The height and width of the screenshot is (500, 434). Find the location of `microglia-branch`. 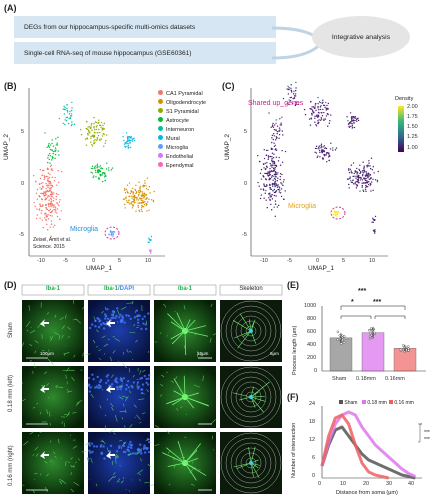

microglia-branch is located at coordinates (191, 456).